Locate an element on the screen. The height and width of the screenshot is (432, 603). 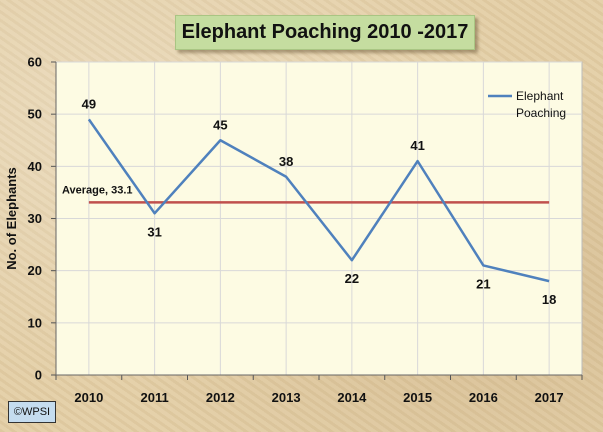
x-tick-label: 2017 is located at coordinates (549, 397).